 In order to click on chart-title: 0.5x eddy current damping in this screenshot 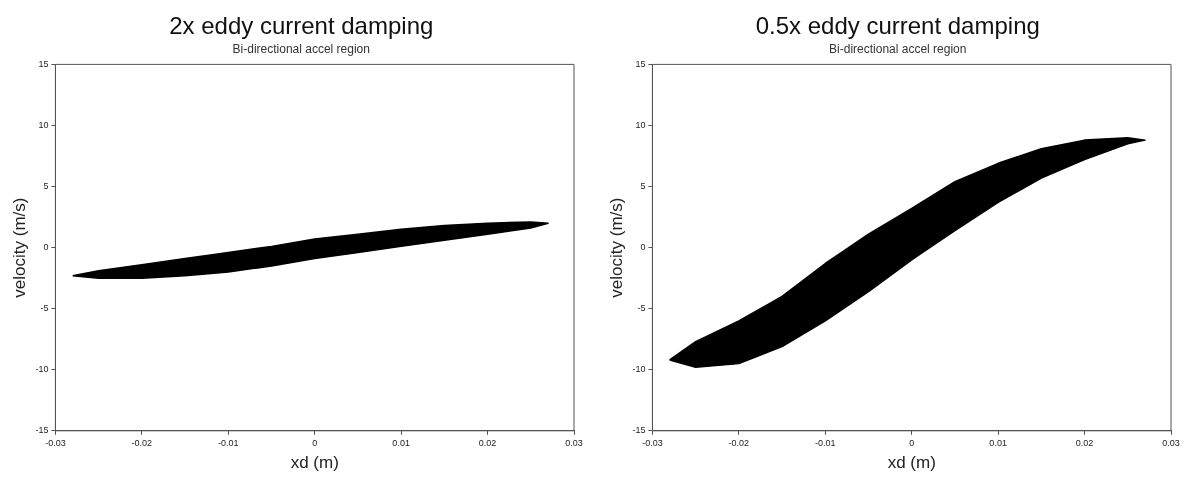, I will do `click(897, 26)`.